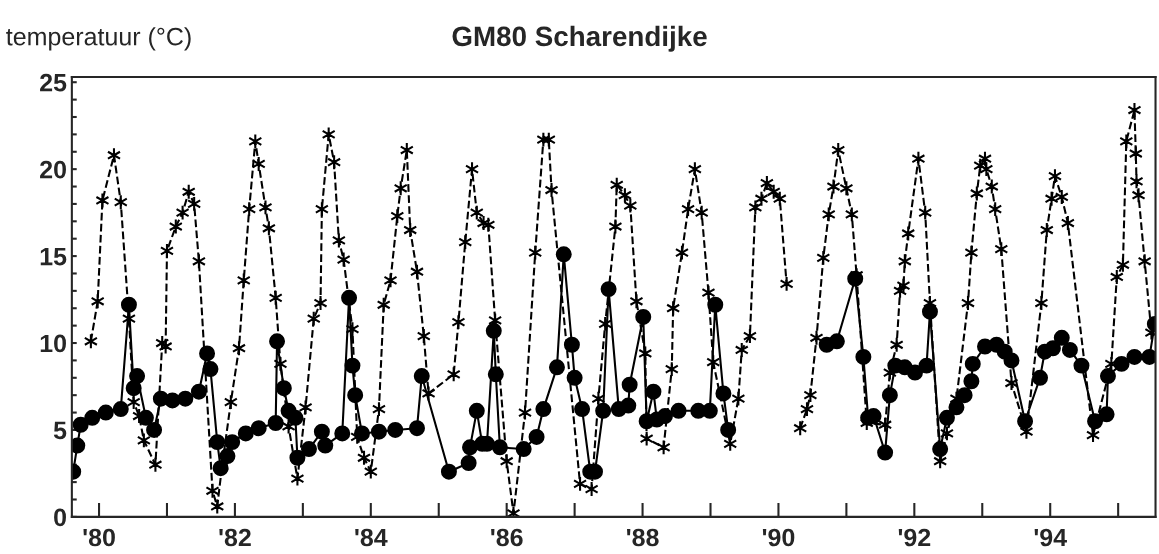 Image resolution: width=1159 pixels, height=554 pixels. Describe the element at coordinates (914, 537) in the screenshot. I see `x-tick-label: '92` at that location.